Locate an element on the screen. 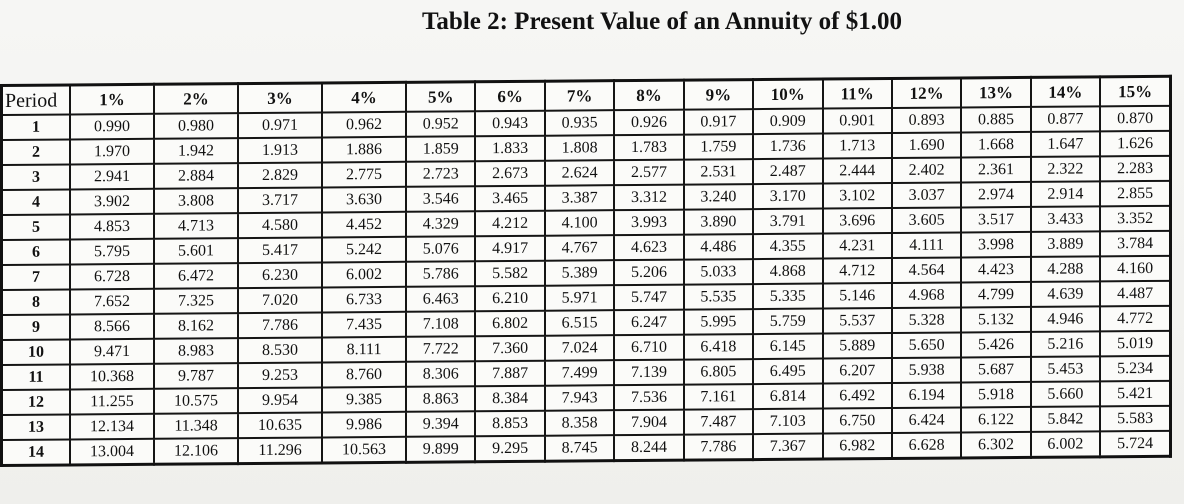 The width and height of the screenshot is (1184, 504). value-cell: 5.660 is located at coordinates (1065, 394).